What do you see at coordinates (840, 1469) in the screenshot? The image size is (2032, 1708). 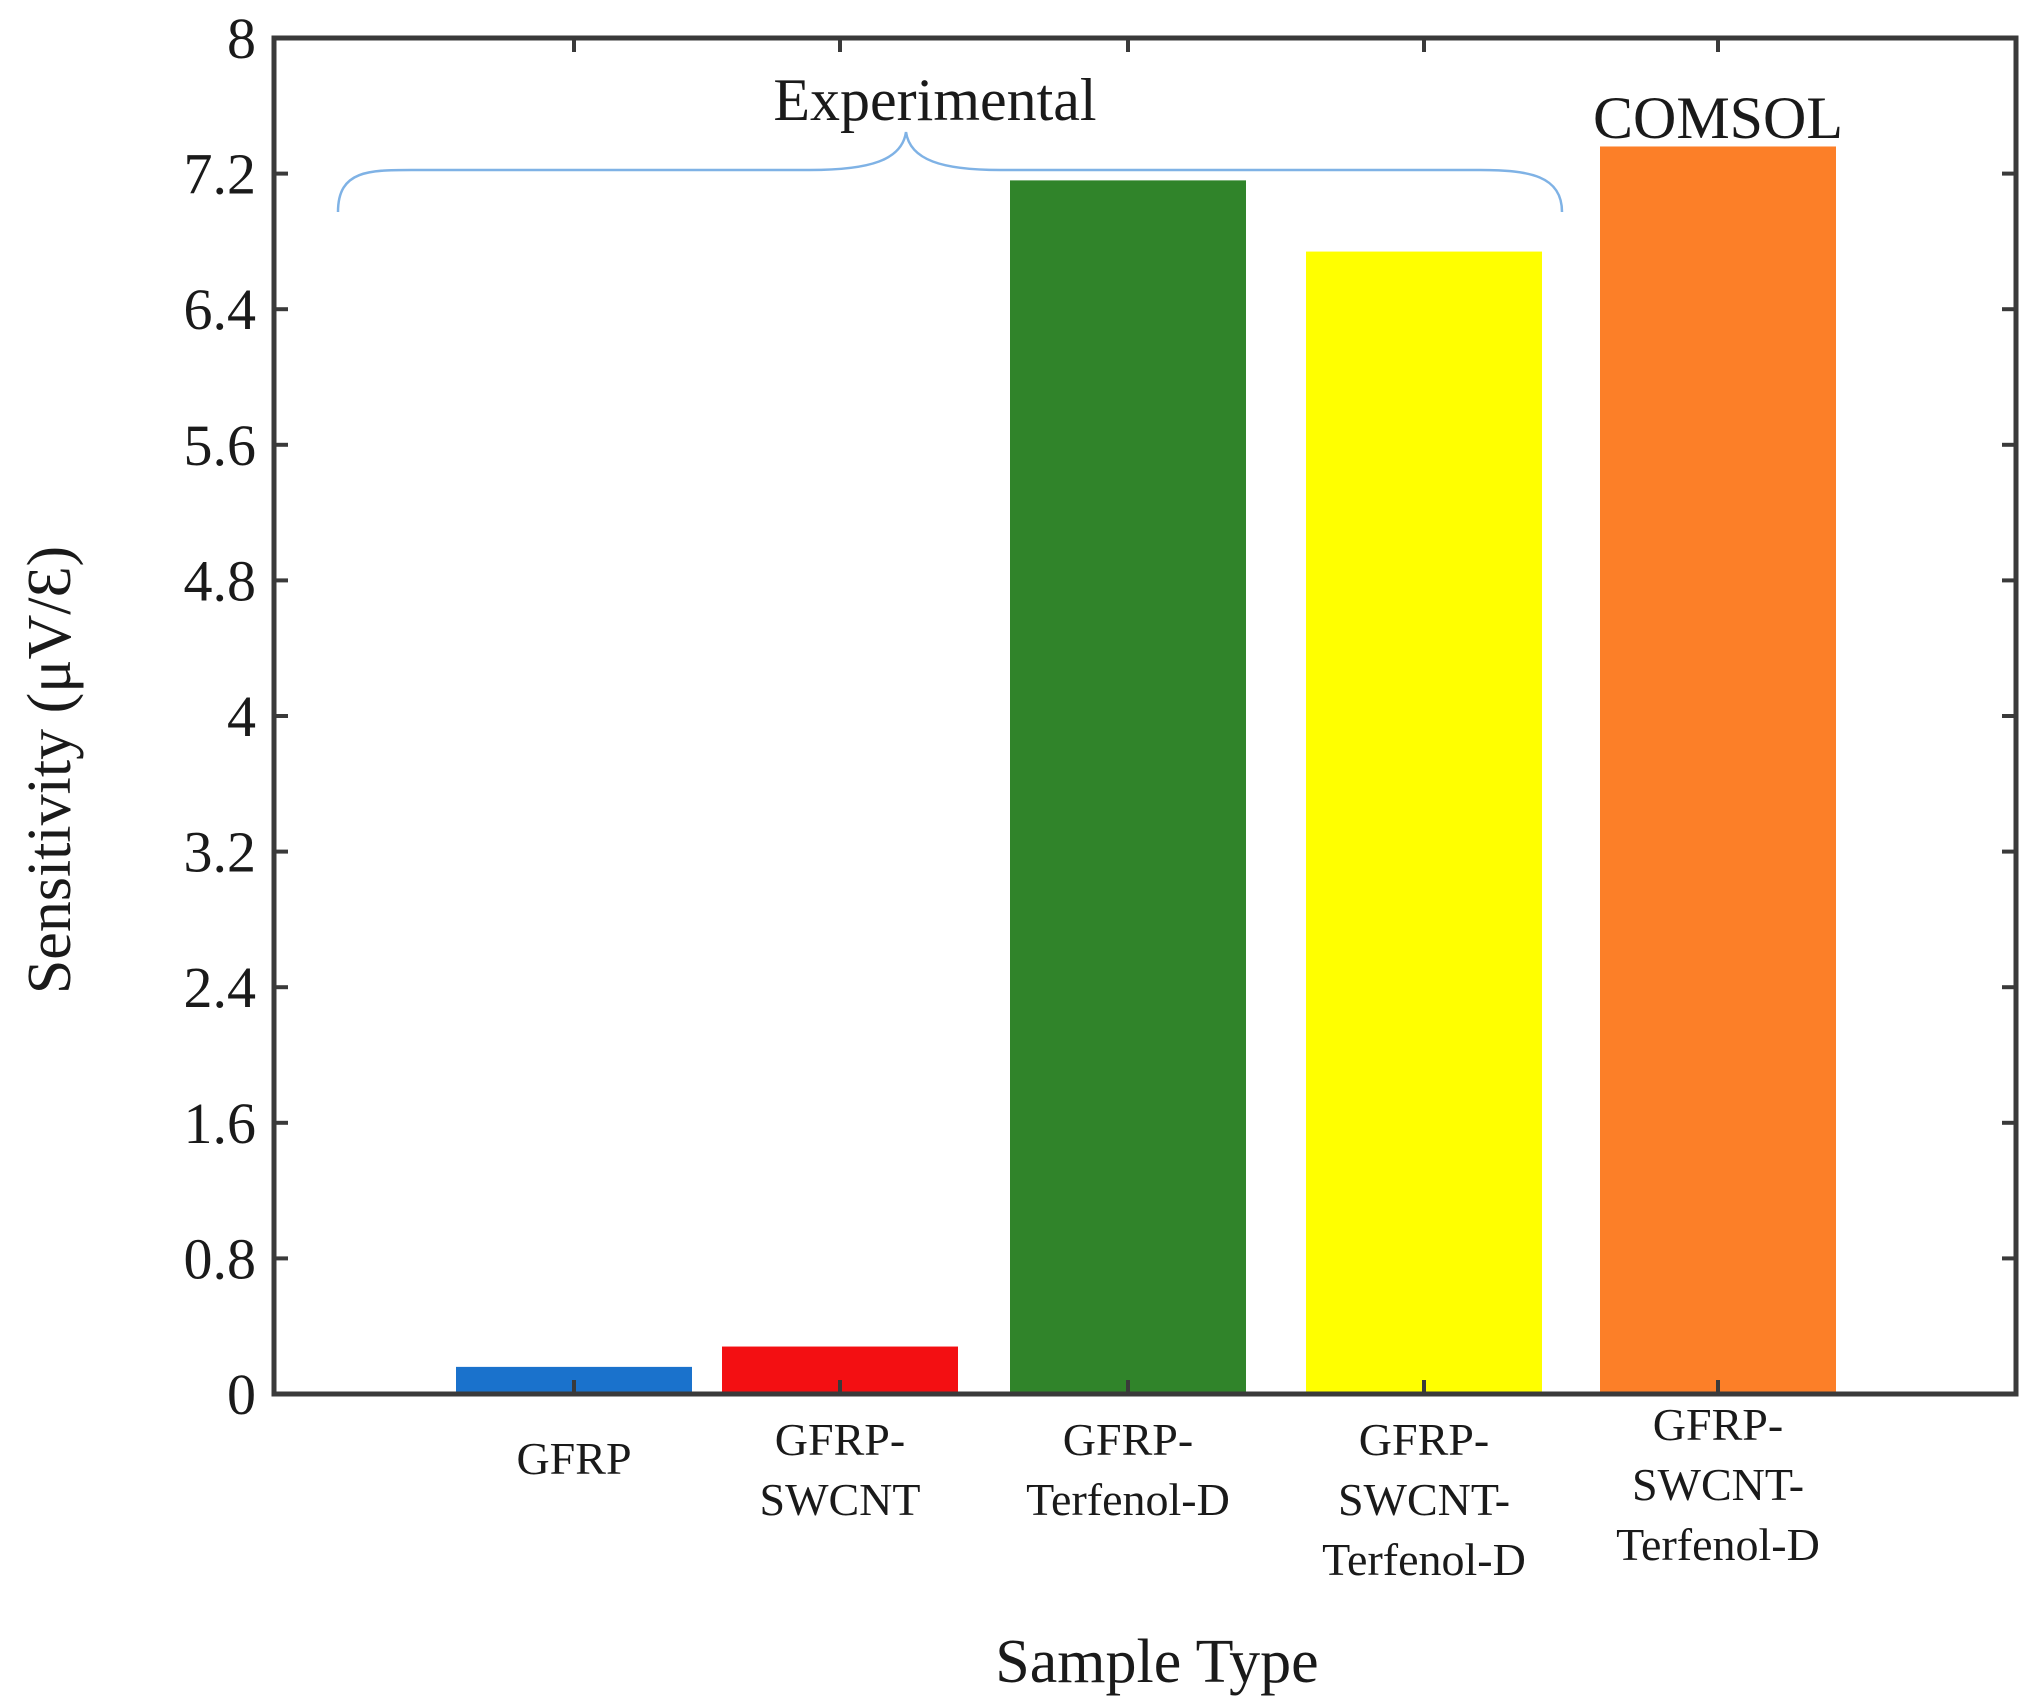 I see `x-tick-label: GFRP- SWCNT` at bounding box center [840, 1469].